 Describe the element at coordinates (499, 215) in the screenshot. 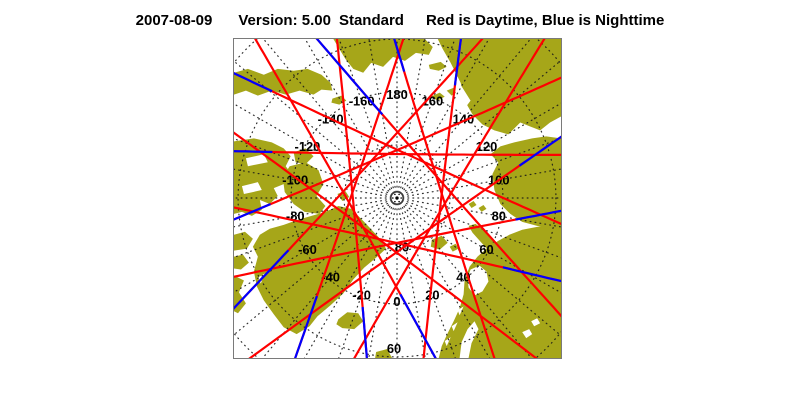

I see `lon-label-80: 80` at that location.